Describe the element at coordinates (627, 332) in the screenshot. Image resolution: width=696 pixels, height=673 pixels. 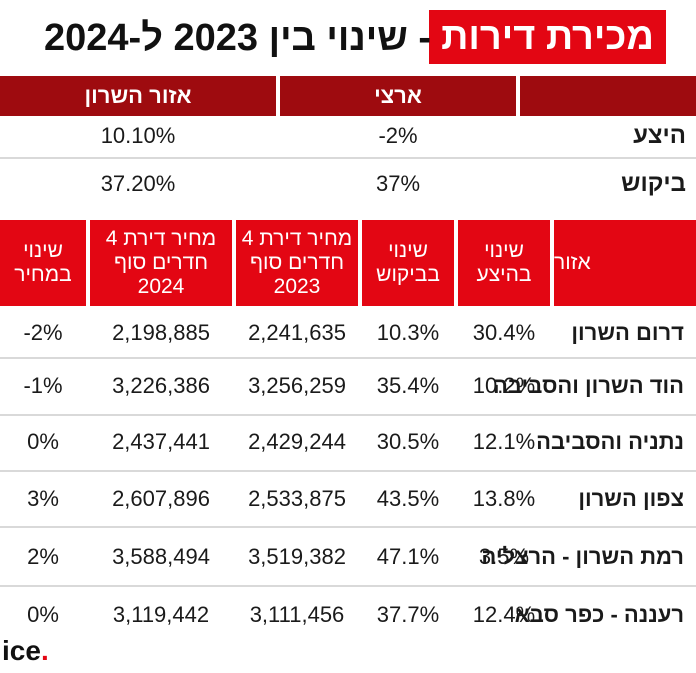
I see `region-name: דרום השרון` at that location.